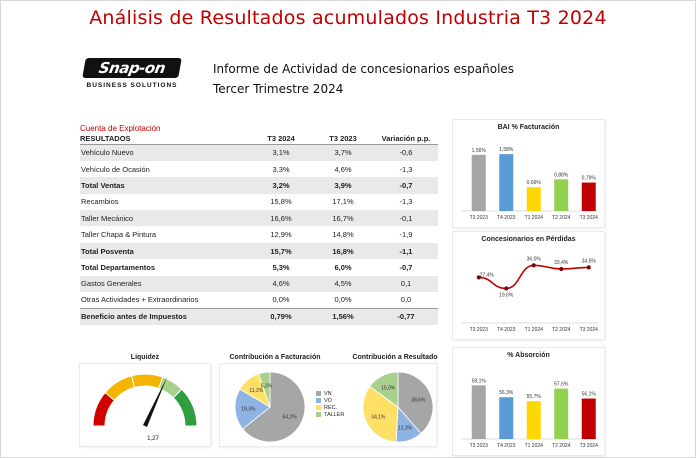 The image size is (696, 458). What do you see at coordinates (165, 185) in the screenshot?
I see `row-label: Total Ventas` at bounding box center [165, 185].